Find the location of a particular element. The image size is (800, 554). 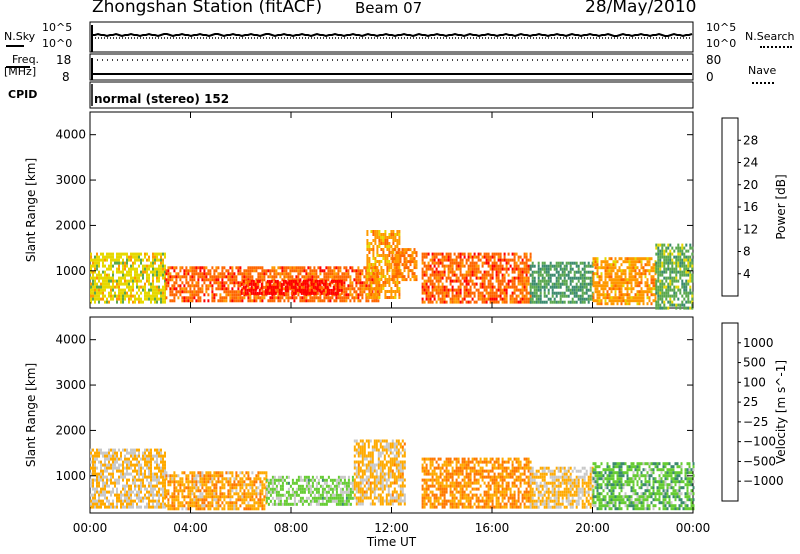

nsky-label: N.Sky is located at coordinates (20, 36).